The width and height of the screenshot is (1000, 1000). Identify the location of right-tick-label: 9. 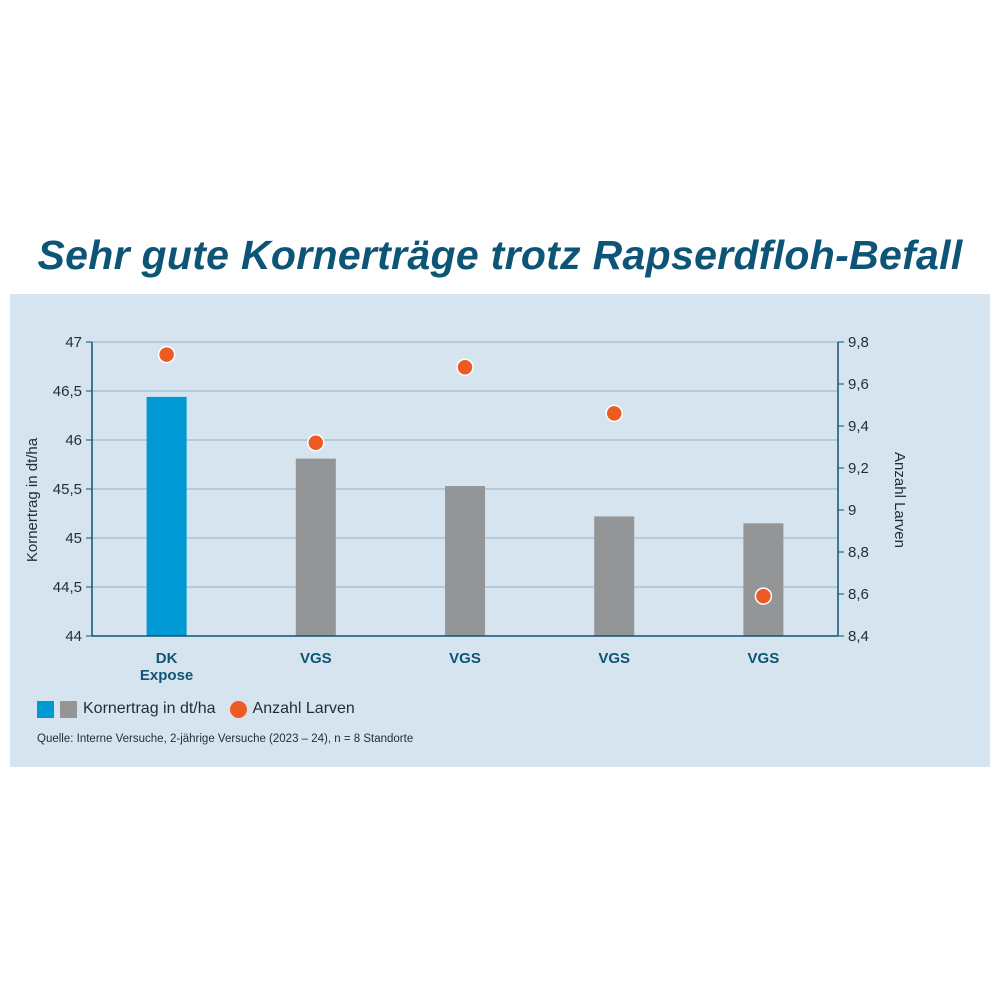
(852, 510).